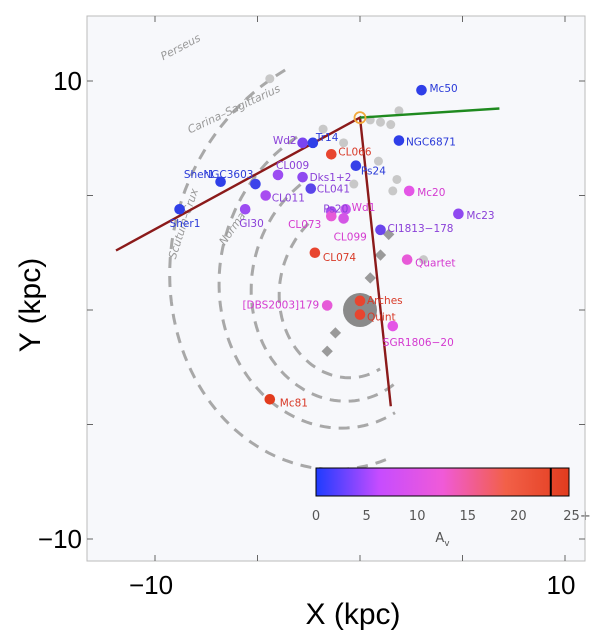 This screenshot has width=590, height=636. What do you see at coordinates (331, 178) in the screenshot?
I see `cluster-label-dks1-2: Dks1+2` at bounding box center [331, 178].